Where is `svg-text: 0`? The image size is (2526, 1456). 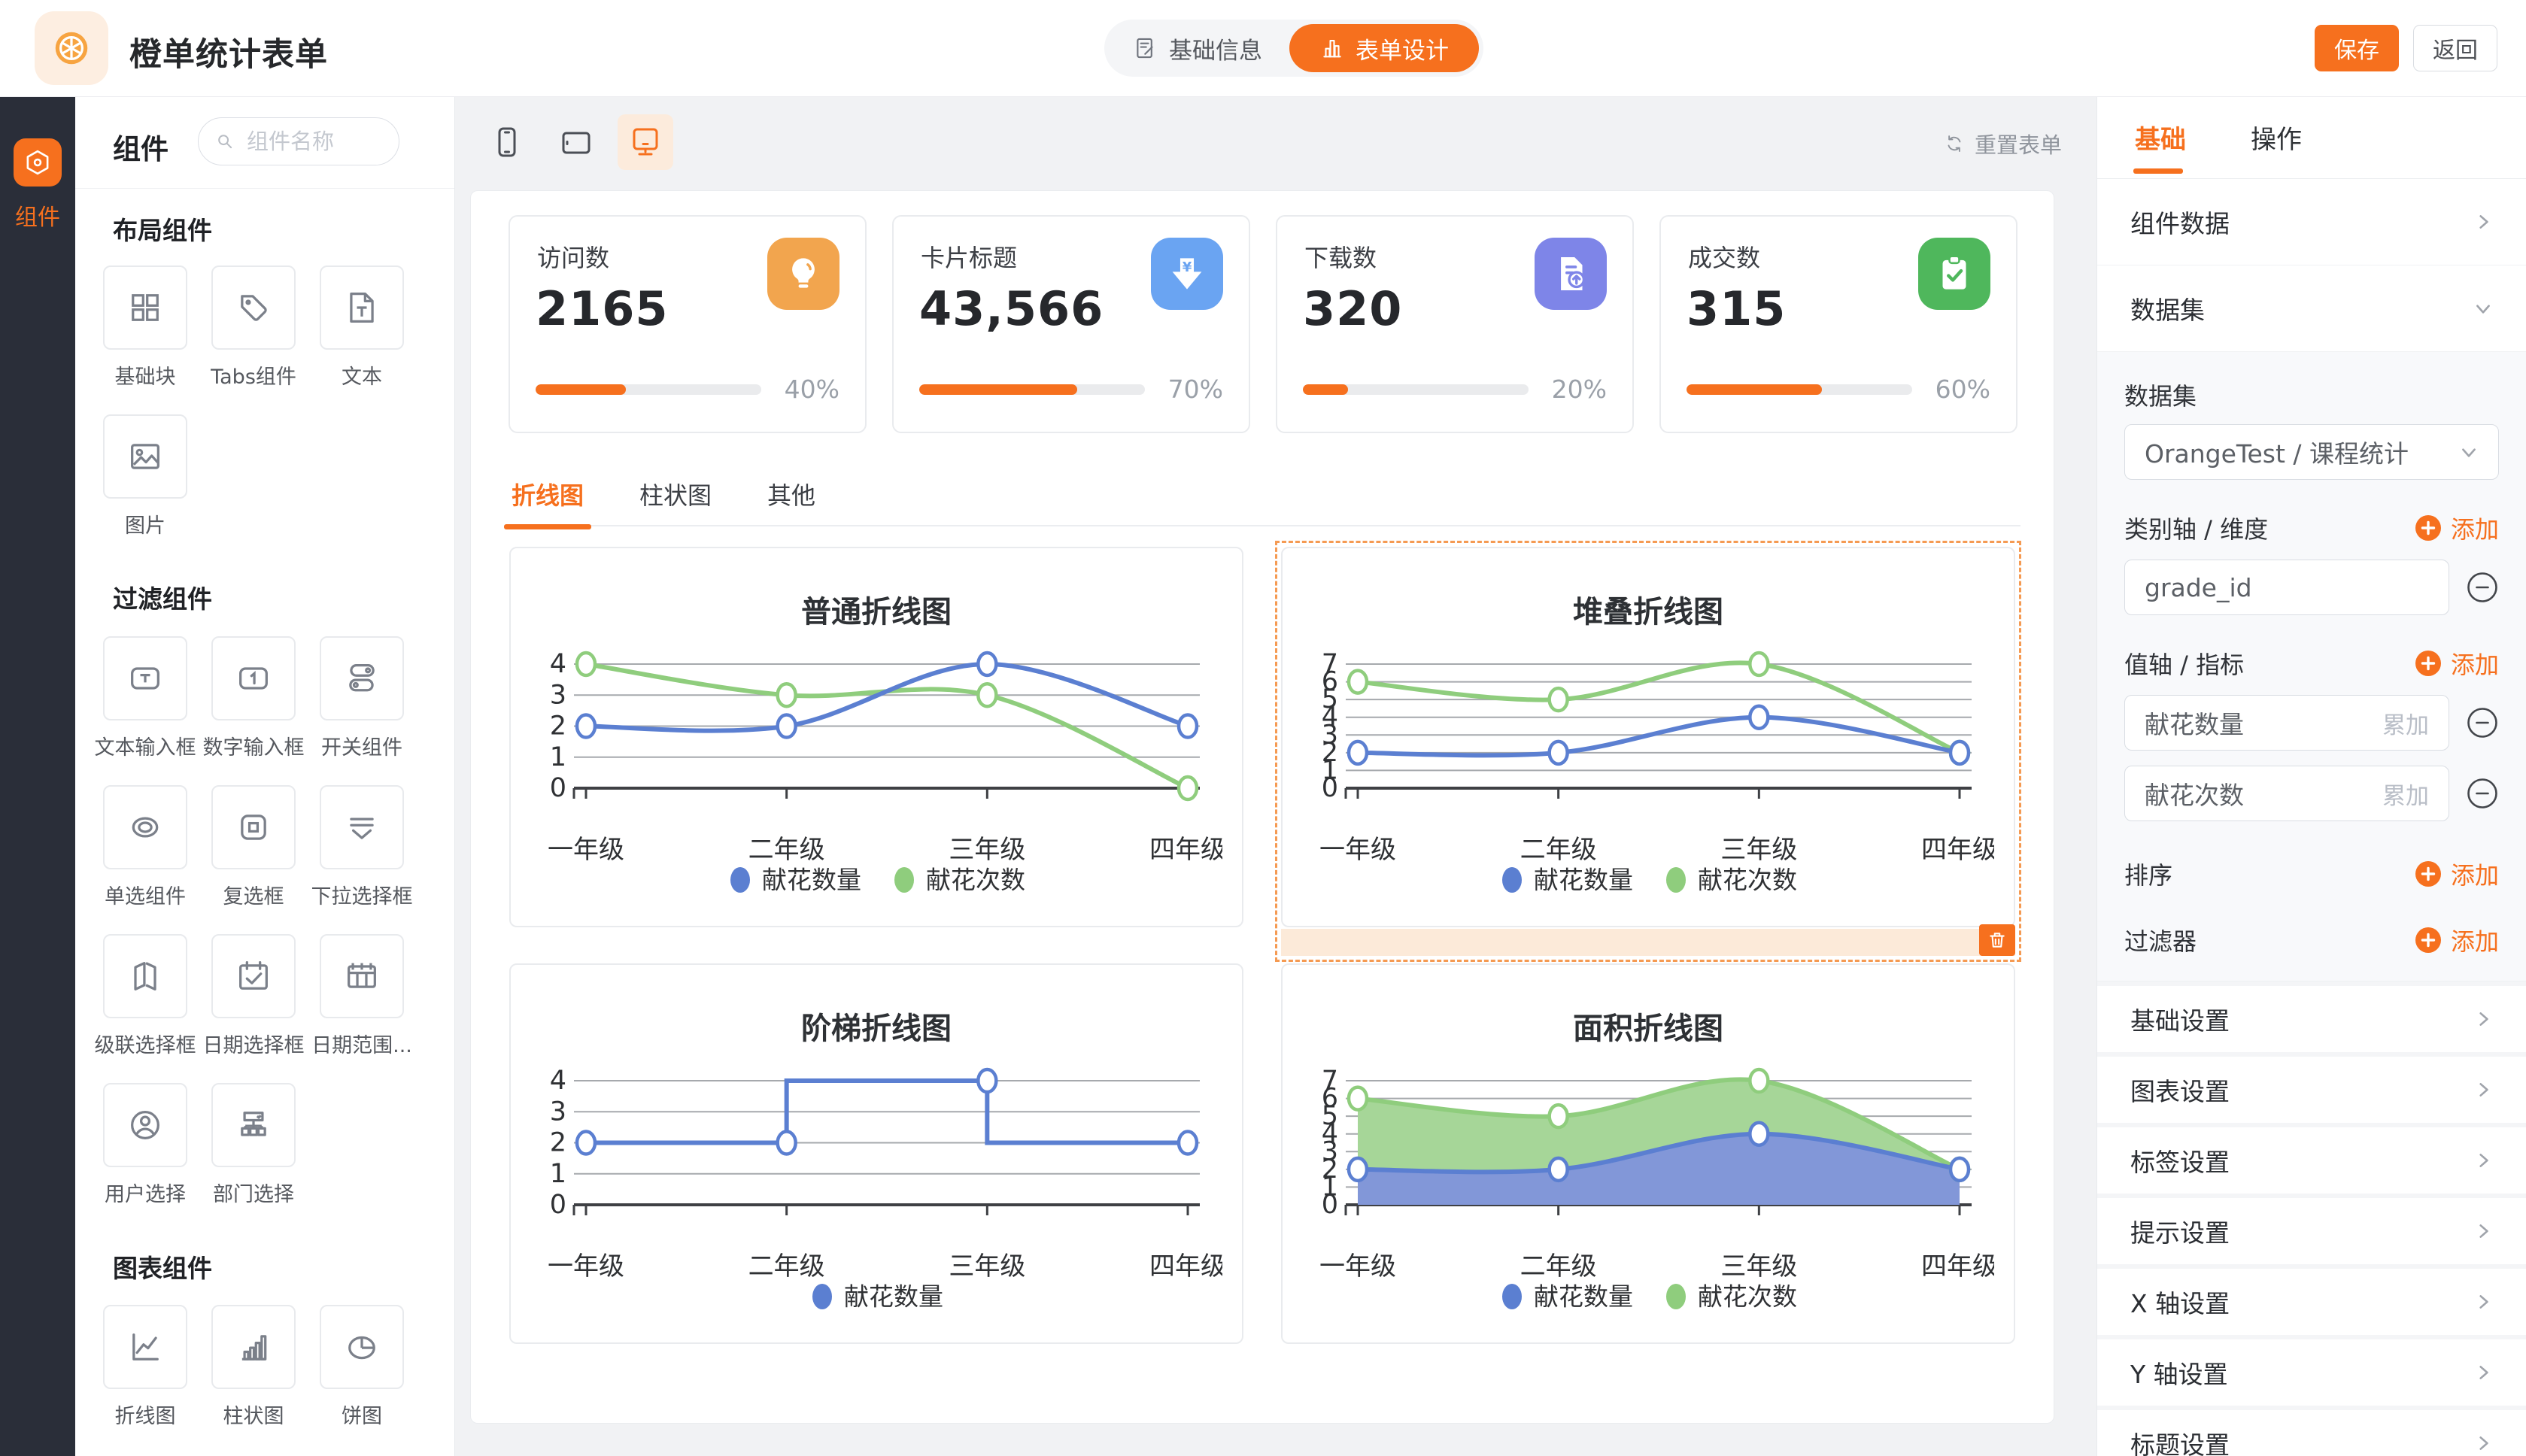
svg-text: 0 is located at coordinates (1330, 1205).